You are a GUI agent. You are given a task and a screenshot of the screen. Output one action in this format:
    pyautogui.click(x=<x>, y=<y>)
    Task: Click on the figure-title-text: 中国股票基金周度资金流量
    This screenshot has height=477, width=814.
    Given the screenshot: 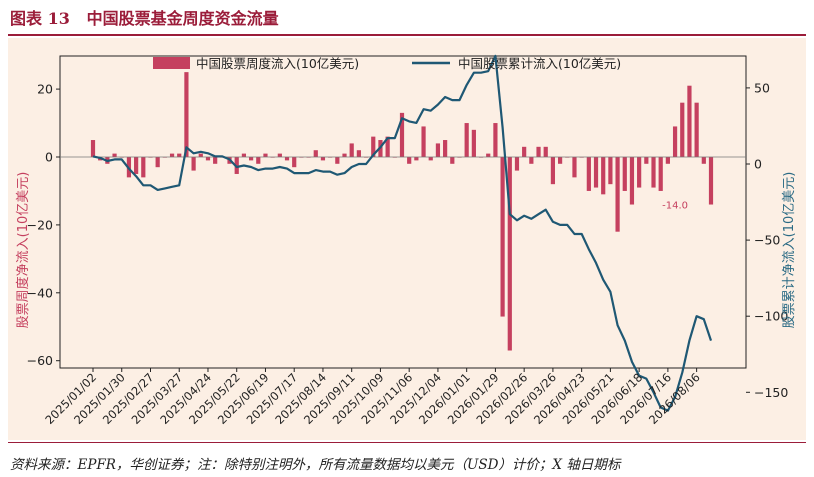 What is the action you would take?
    pyautogui.click(x=182, y=18)
    